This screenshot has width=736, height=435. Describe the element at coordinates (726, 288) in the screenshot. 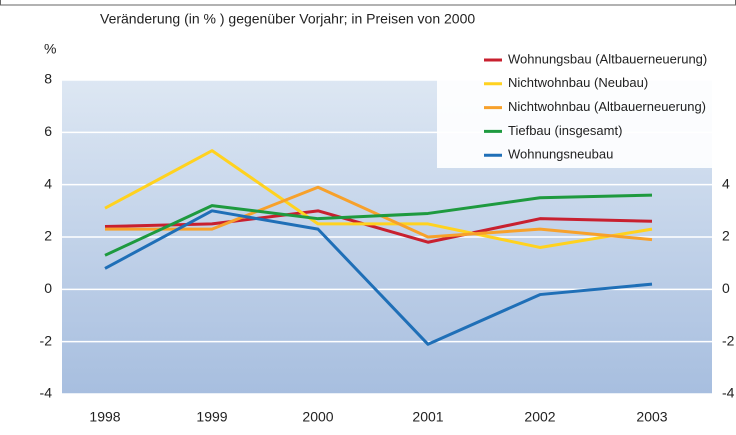

I see `y2-tick-label: 0` at that location.